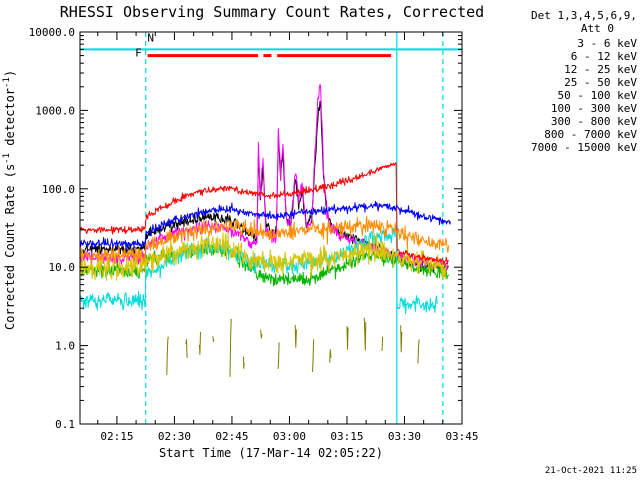  What do you see at coordinates (600, 82) in the screenshot?
I see `legend-entry-25-50keV: 25 - 50 keV` at bounding box center [600, 82].